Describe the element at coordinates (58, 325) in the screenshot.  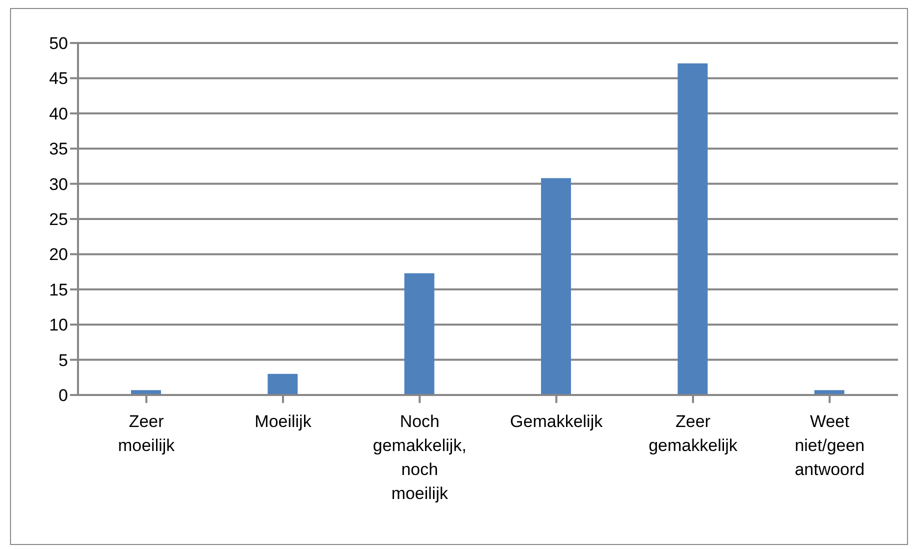
I see `y-tick-label: 10` at that location.